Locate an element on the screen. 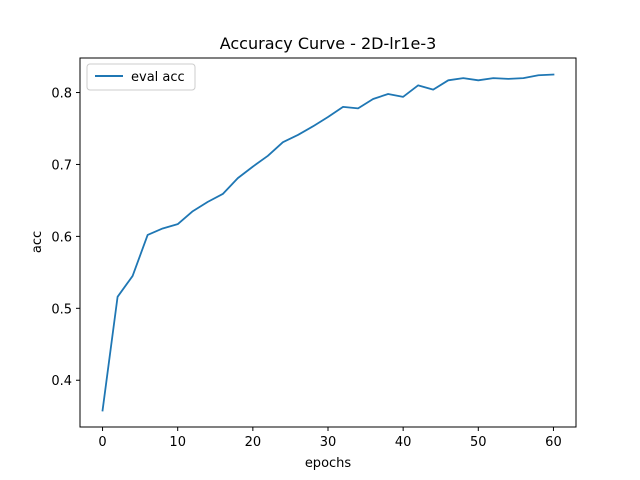 The width and height of the screenshot is (640, 480). x-tick-label: 10 is located at coordinates (177, 442).